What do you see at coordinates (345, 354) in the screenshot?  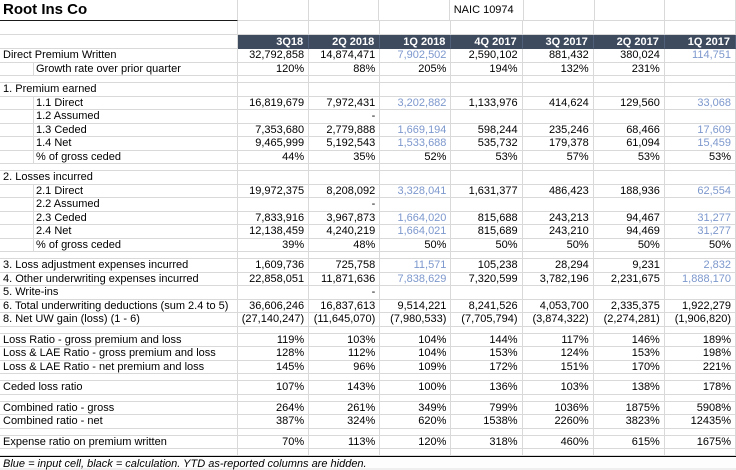 I see `value-cell: 112%` at bounding box center [345, 354].